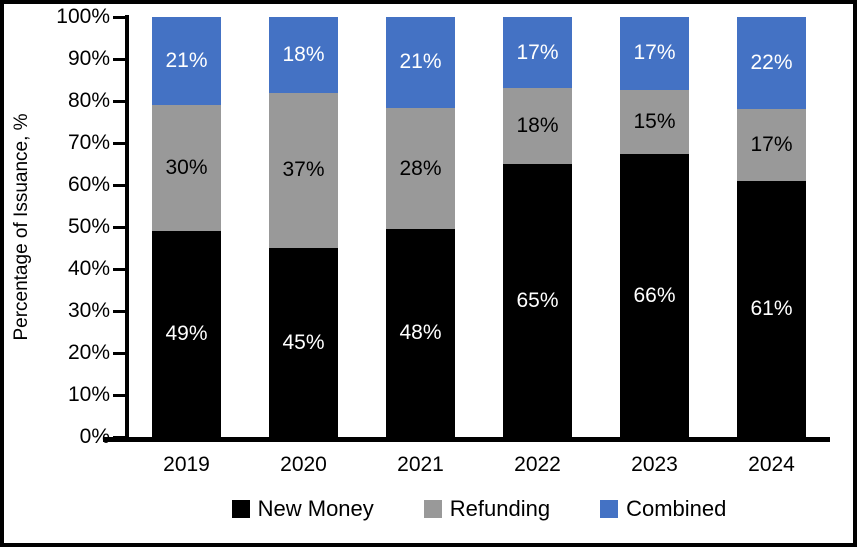  Describe the element at coordinates (303, 464) in the screenshot. I see `x-category-label: 2020` at that location.